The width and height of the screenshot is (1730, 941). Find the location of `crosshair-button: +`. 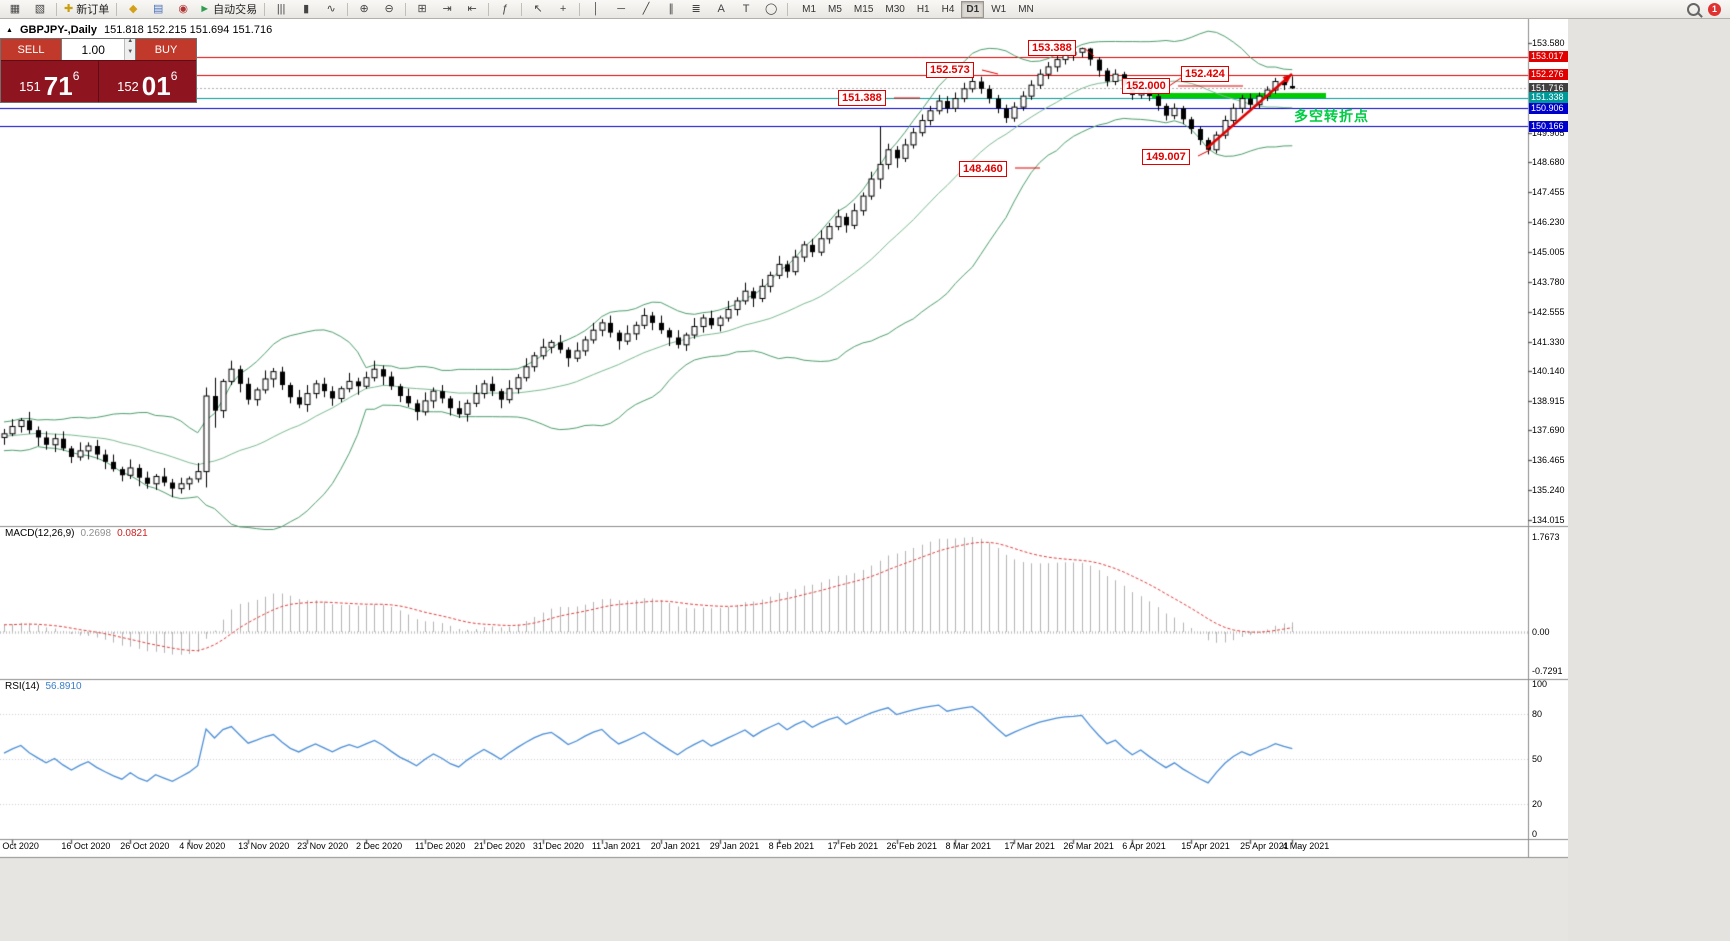

crosshair-button: + is located at coordinates (563, 9).